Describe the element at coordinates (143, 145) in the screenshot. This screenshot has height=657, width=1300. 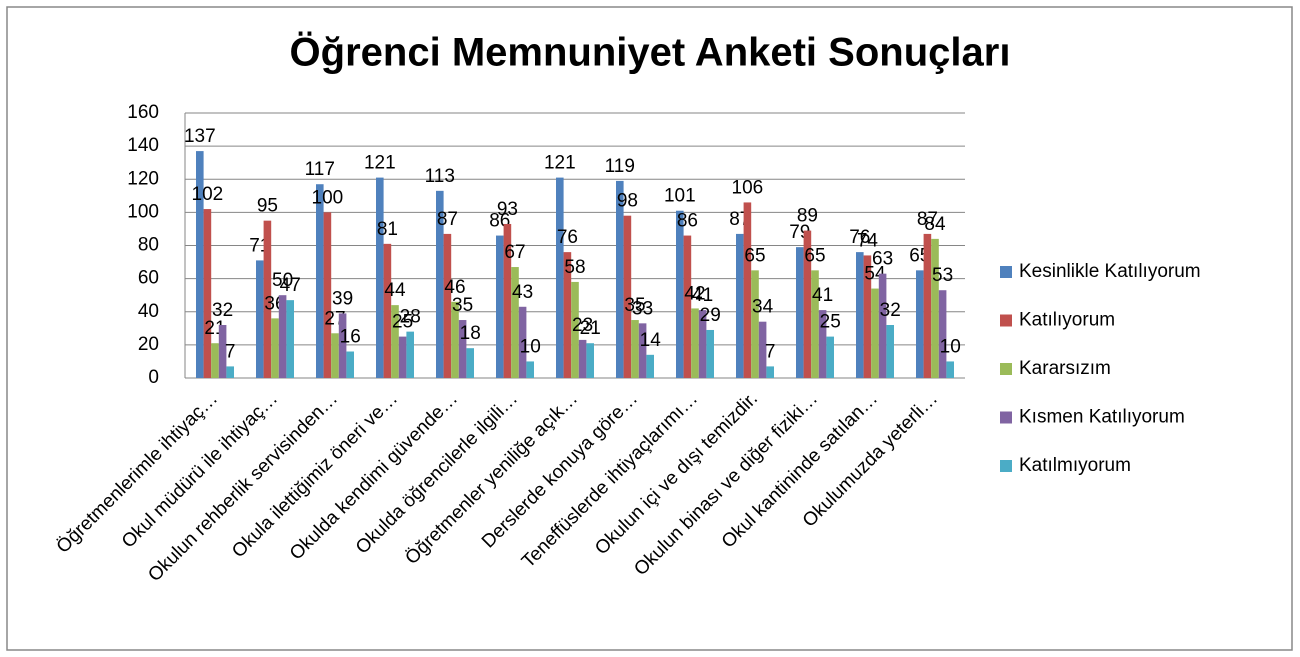
I see `y-tick-label: 140` at that location.